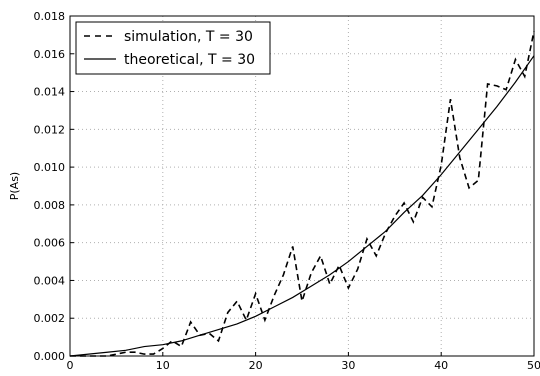 The image size is (540, 376). I want to click on y-tick-label: 0.004, so click(50, 280).